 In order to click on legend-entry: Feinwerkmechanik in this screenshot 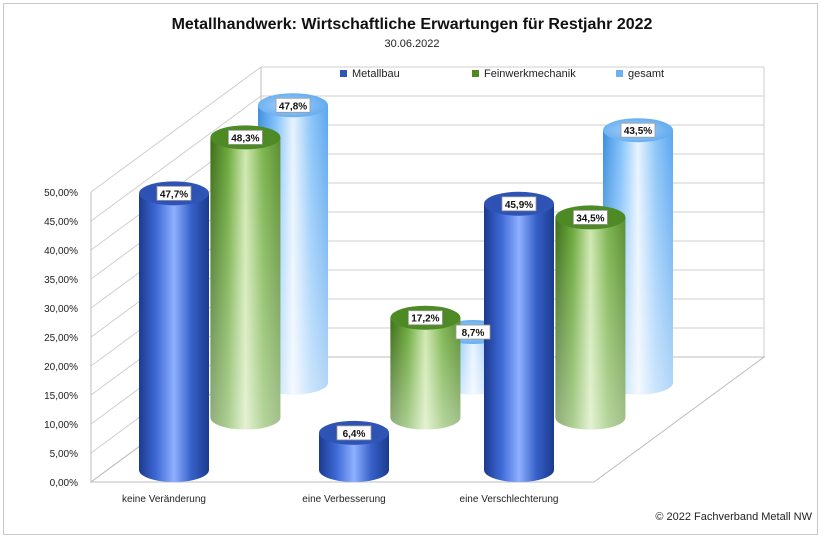, I will do `click(530, 74)`.